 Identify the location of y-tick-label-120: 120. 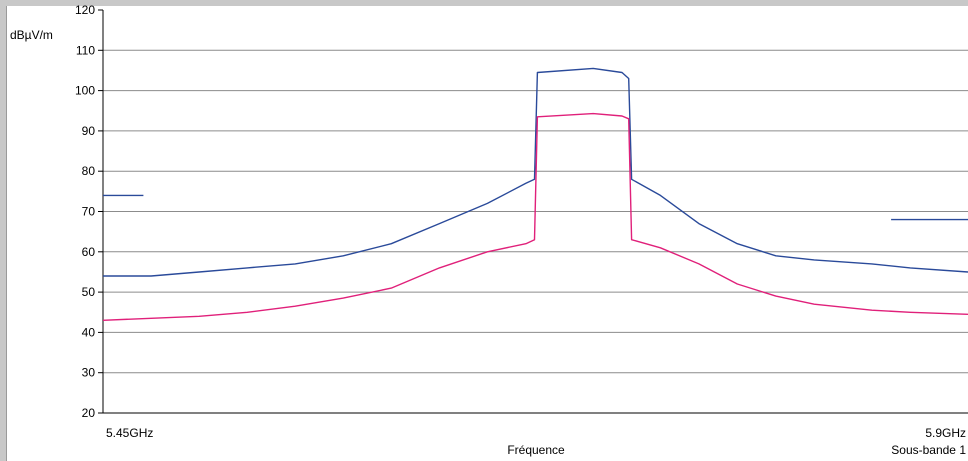
(85, 10).